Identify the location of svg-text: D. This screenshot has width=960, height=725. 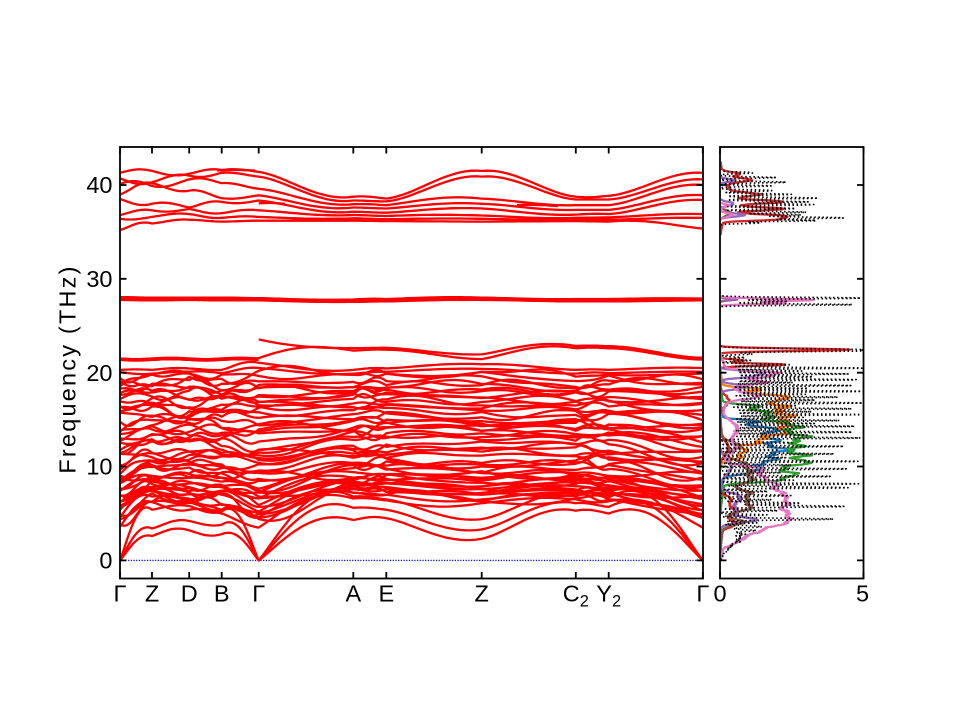
(189, 594).